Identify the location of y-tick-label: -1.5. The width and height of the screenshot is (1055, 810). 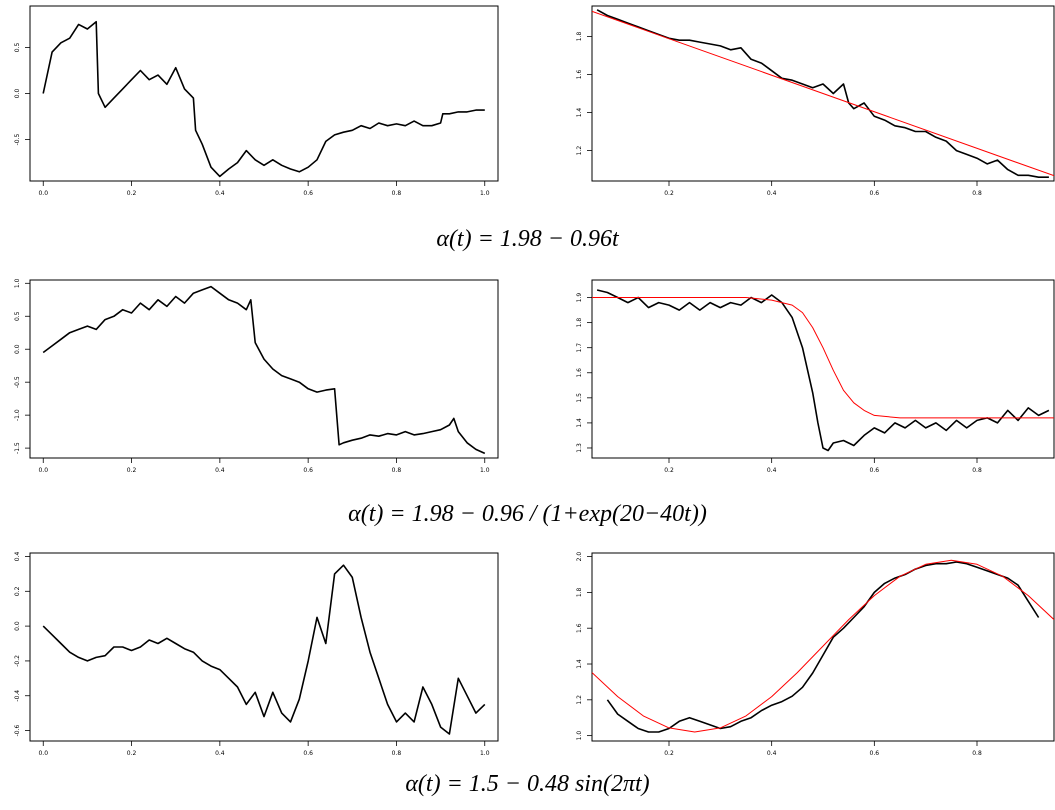
(17, 448).